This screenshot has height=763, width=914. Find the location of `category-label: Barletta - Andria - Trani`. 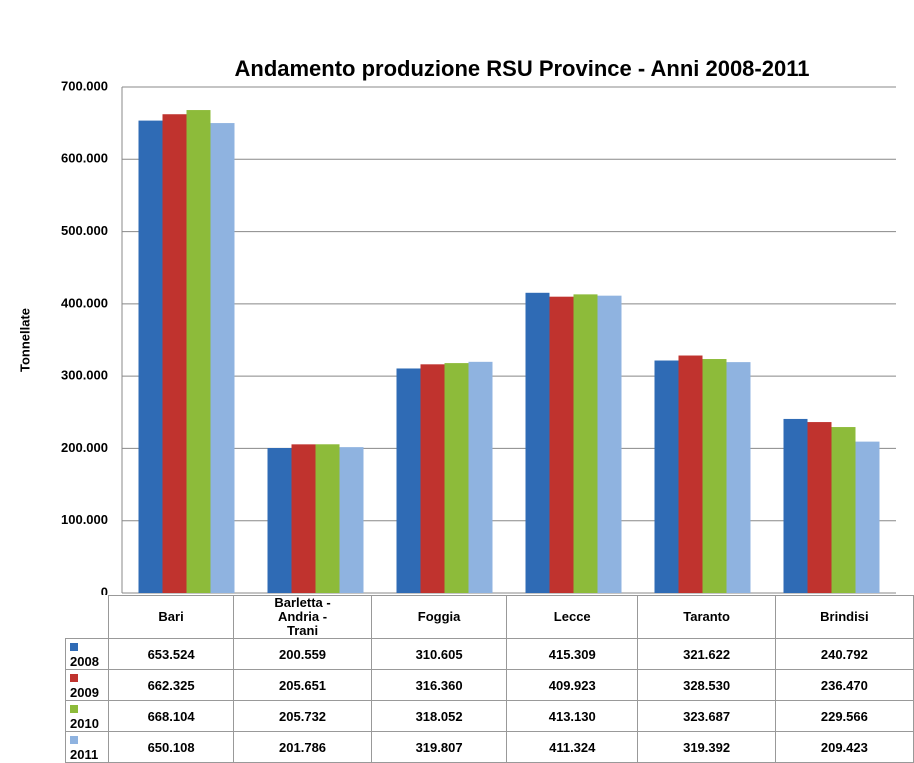

category-label: Barletta - Andria - Trani is located at coordinates (302, 617).